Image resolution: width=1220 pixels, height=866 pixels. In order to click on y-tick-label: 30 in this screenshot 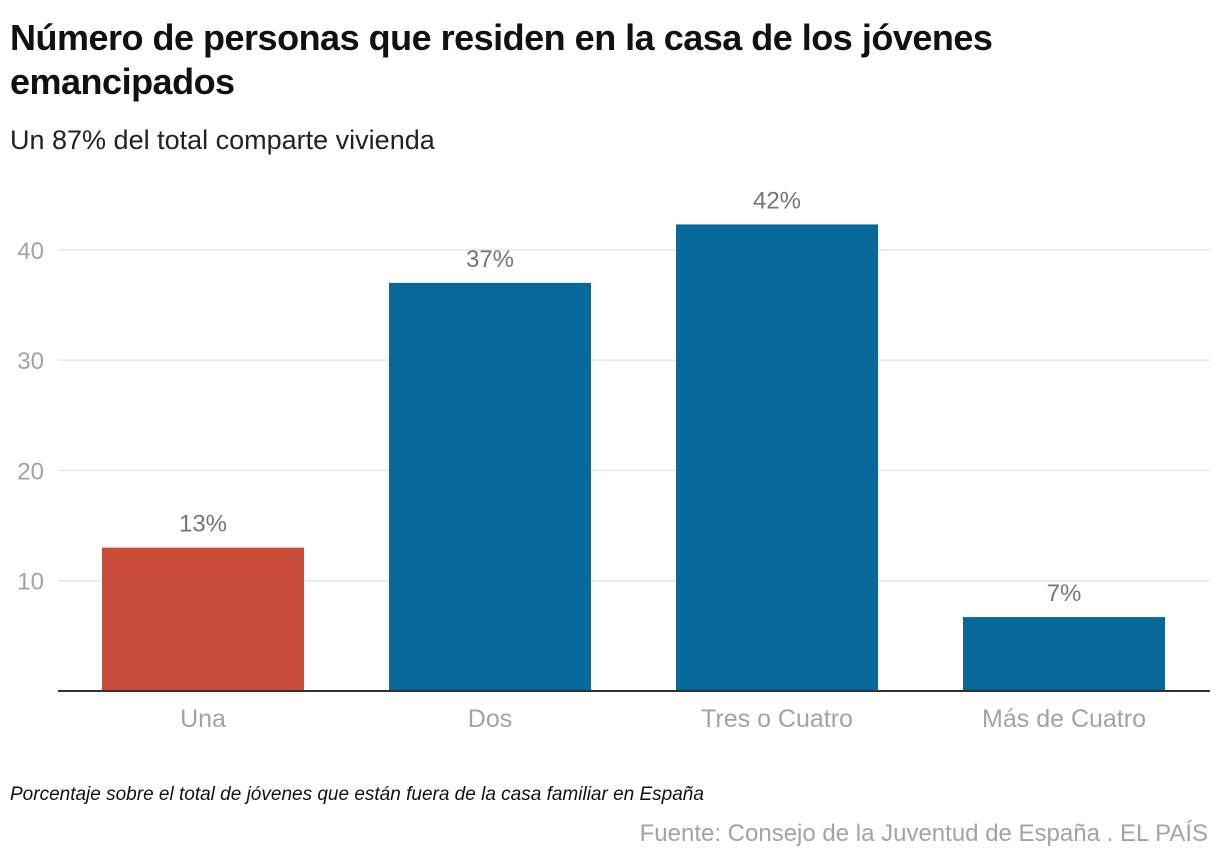, I will do `click(30, 361)`.